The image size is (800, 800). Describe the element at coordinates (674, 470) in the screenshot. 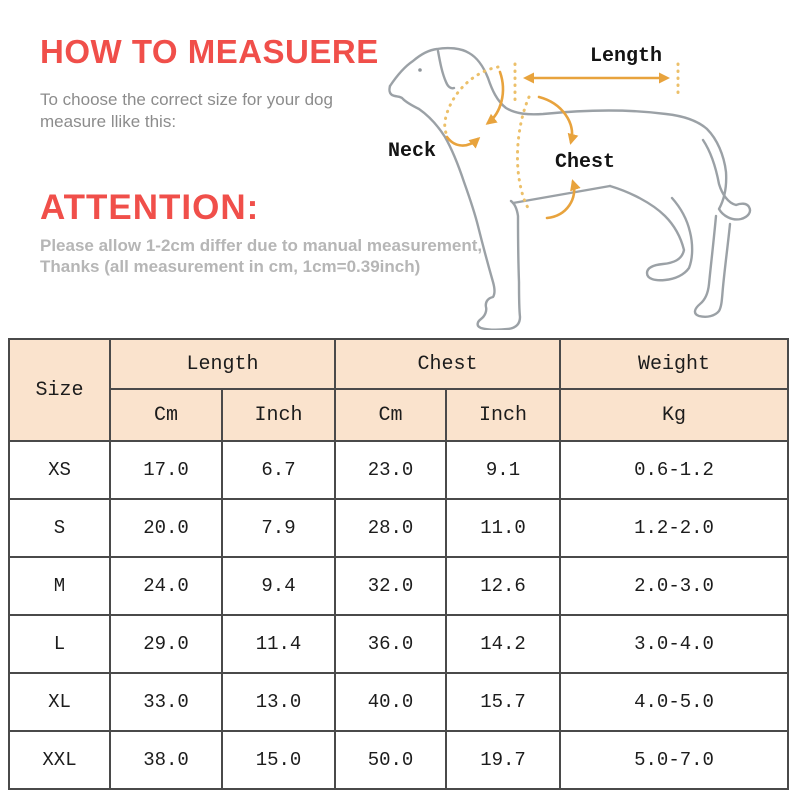

I see `cell-weight: 0.6-1.2` at that location.